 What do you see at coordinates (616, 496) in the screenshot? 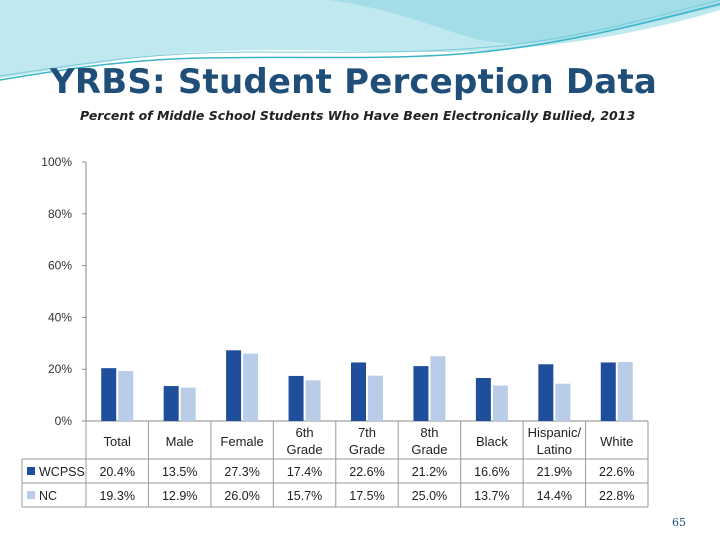
I see `data-cell: 22.8%` at bounding box center [616, 496].